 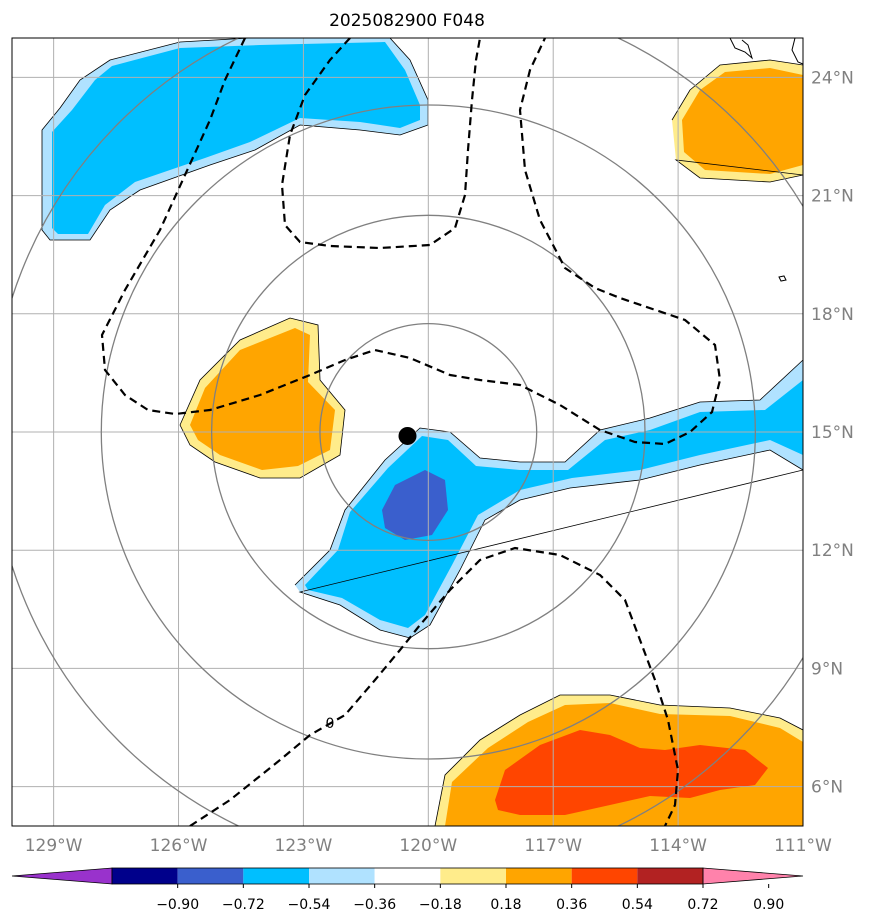 I want to click on colorbar-tick-label: 0.36, so click(x=571, y=905).